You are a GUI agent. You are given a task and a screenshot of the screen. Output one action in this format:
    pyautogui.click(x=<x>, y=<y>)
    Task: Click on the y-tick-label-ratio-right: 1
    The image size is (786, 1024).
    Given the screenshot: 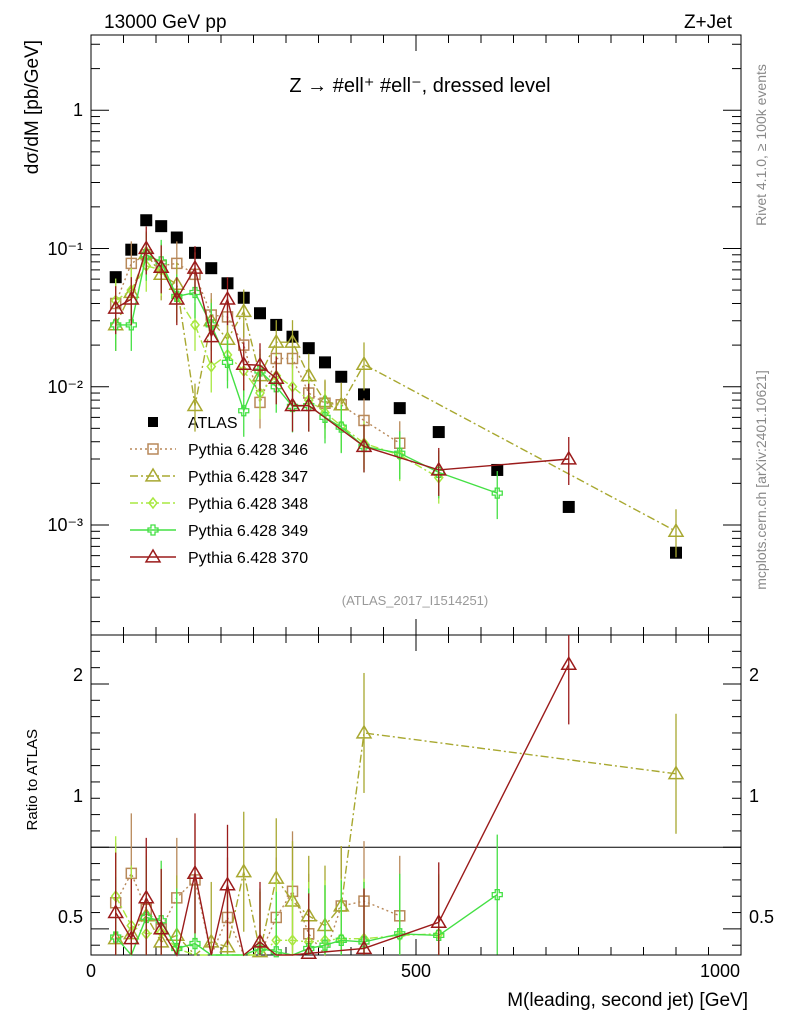 What is the action you would take?
    pyautogui.click(x=754, y=796)
    